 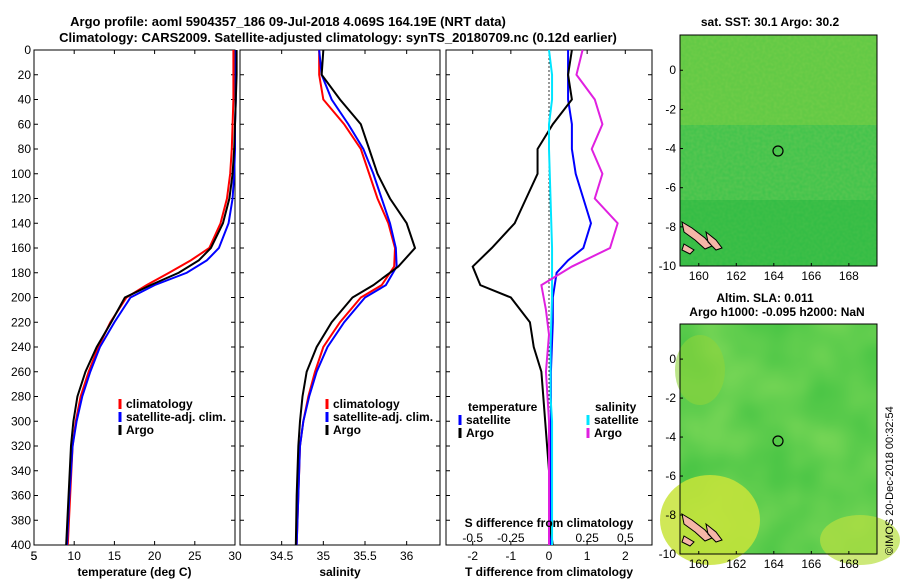 What do you see at coordinates (34, 556) in the screenshot?
I see `temperature-xtick-label: 5` at bounding box center [34, 556].